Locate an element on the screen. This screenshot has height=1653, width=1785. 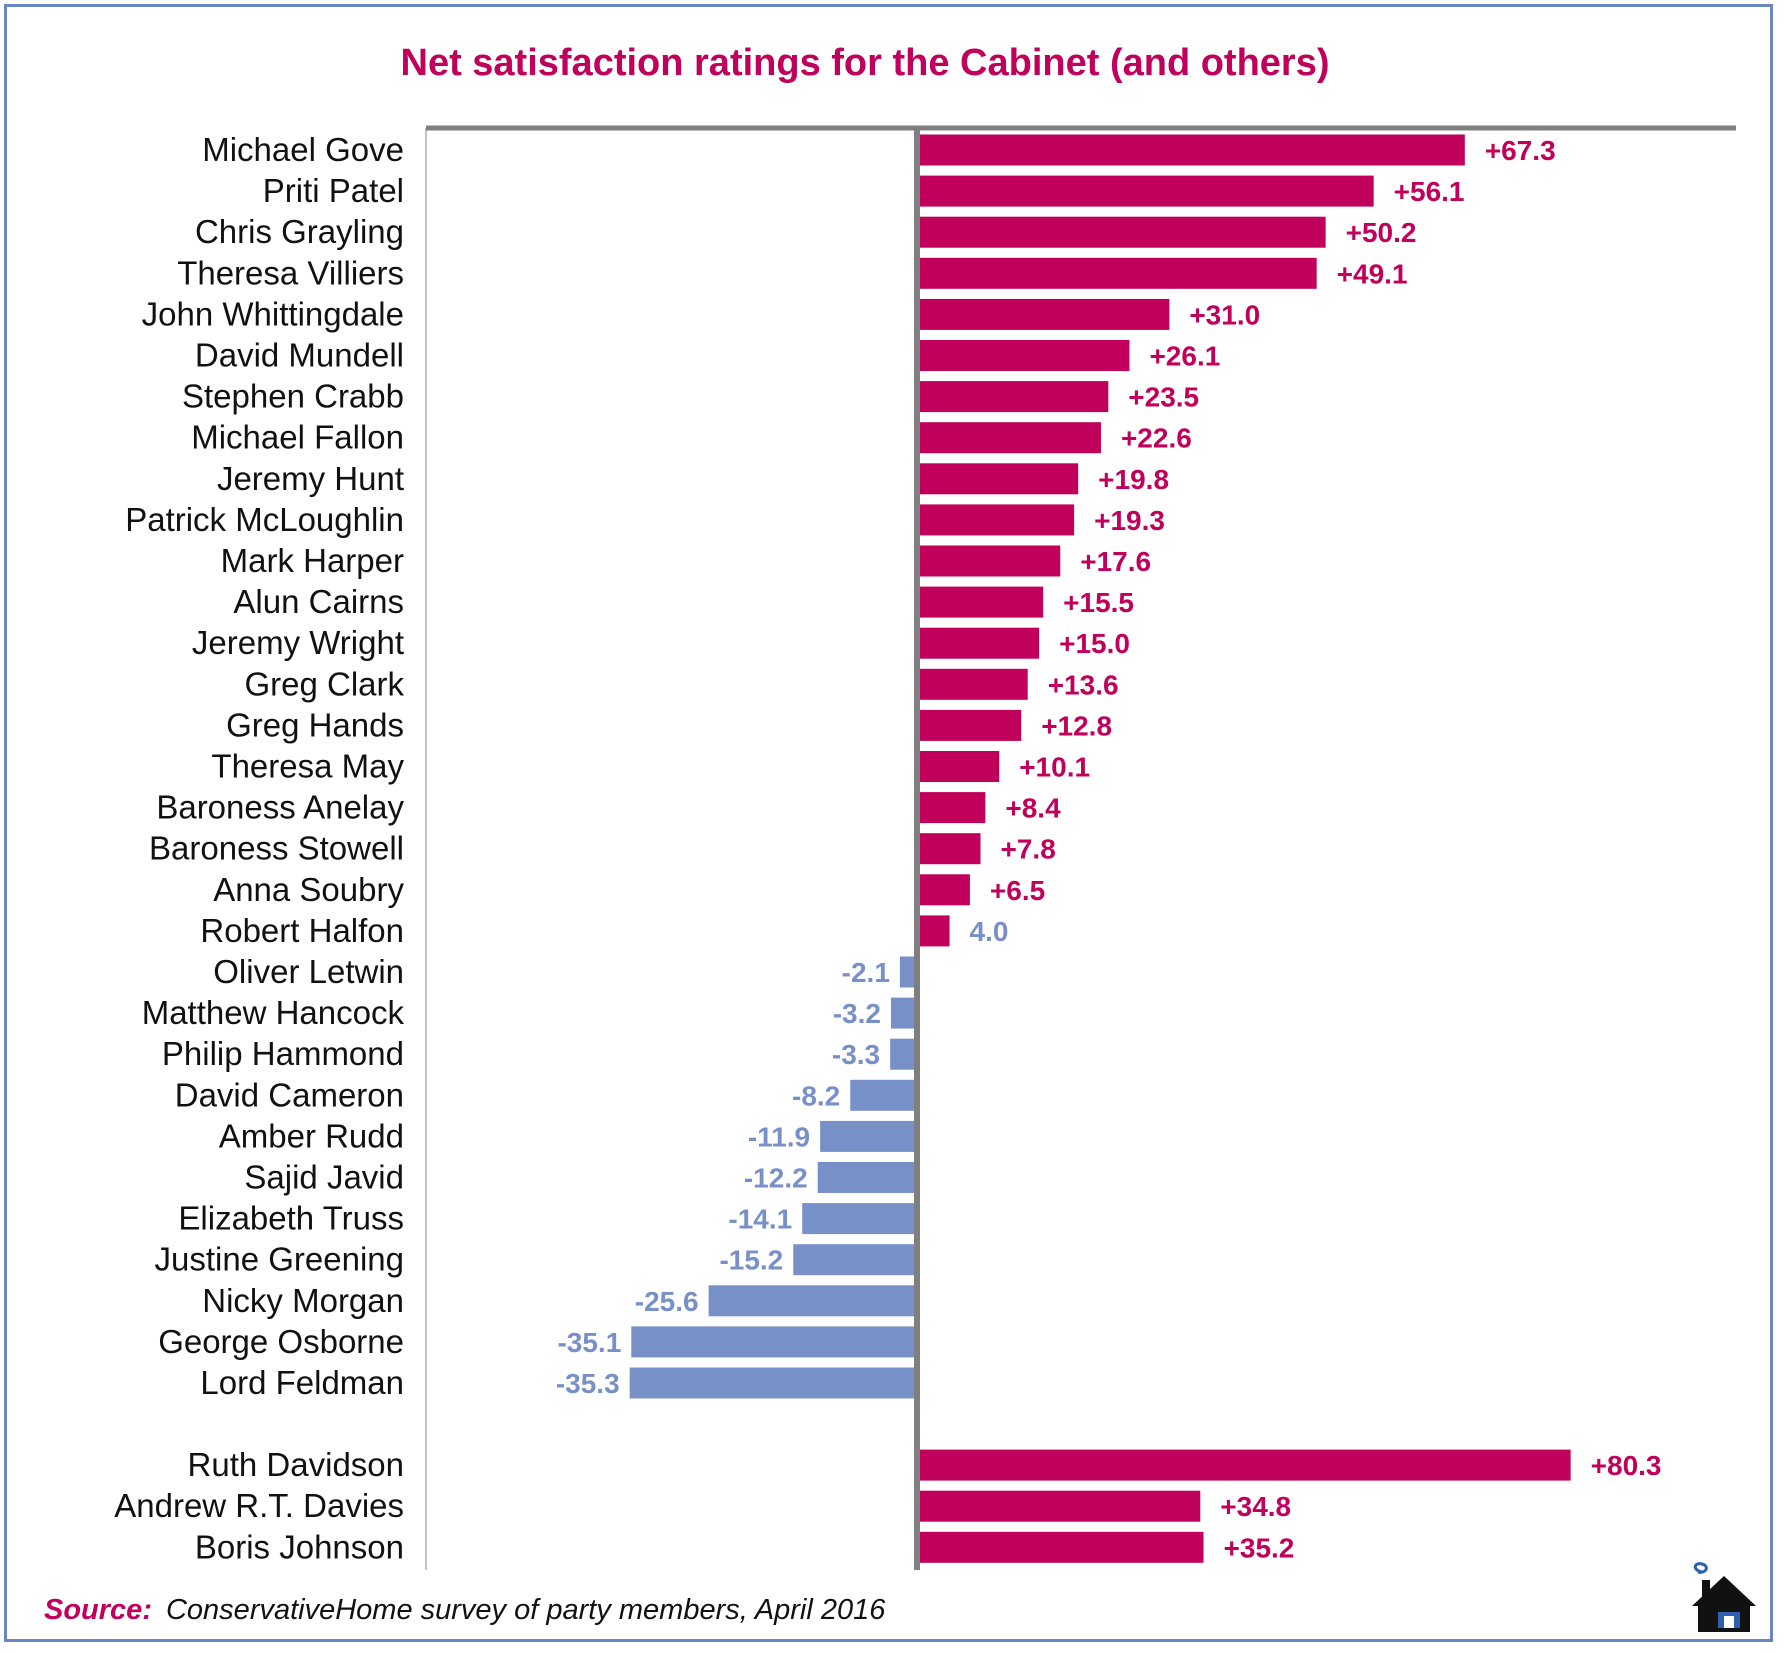
category-label: Lord Feldman is located at coordinates (302, 1382).